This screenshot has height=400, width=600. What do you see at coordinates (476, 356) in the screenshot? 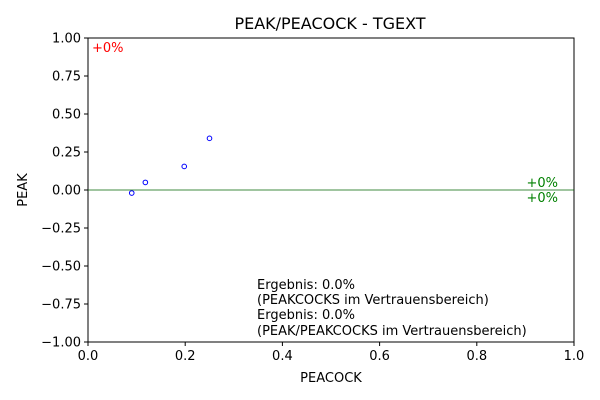
I see `x-tick-label: 0.8` at bounding box center [476, 356].